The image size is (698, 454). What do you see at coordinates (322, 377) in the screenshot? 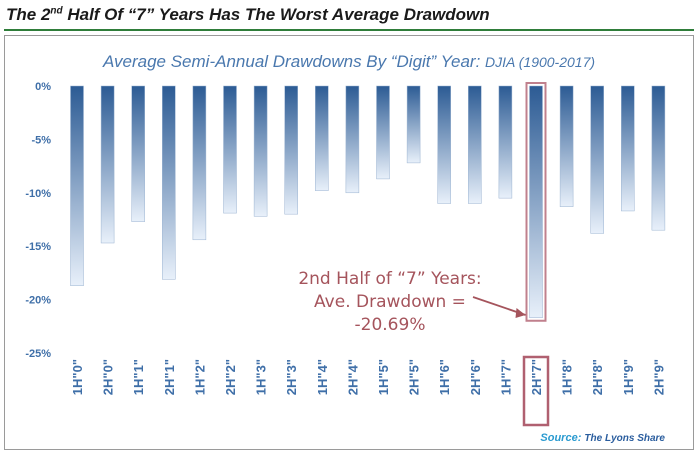
I see `x-tick-label: 1H"4"` at bounding box center [322, 377].